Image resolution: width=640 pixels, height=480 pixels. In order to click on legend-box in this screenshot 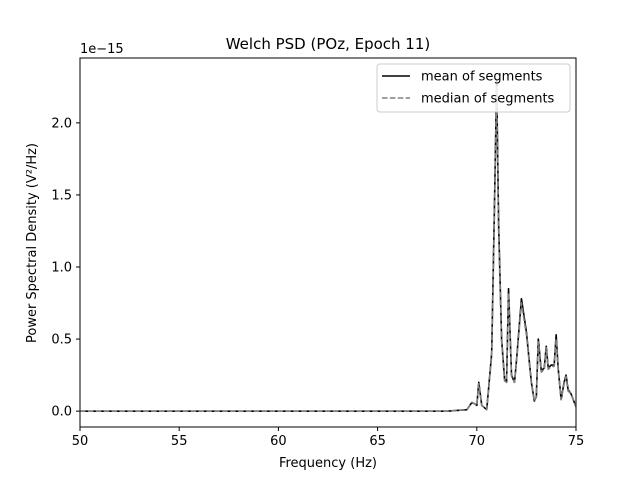, I will do `click(473, 88)`.